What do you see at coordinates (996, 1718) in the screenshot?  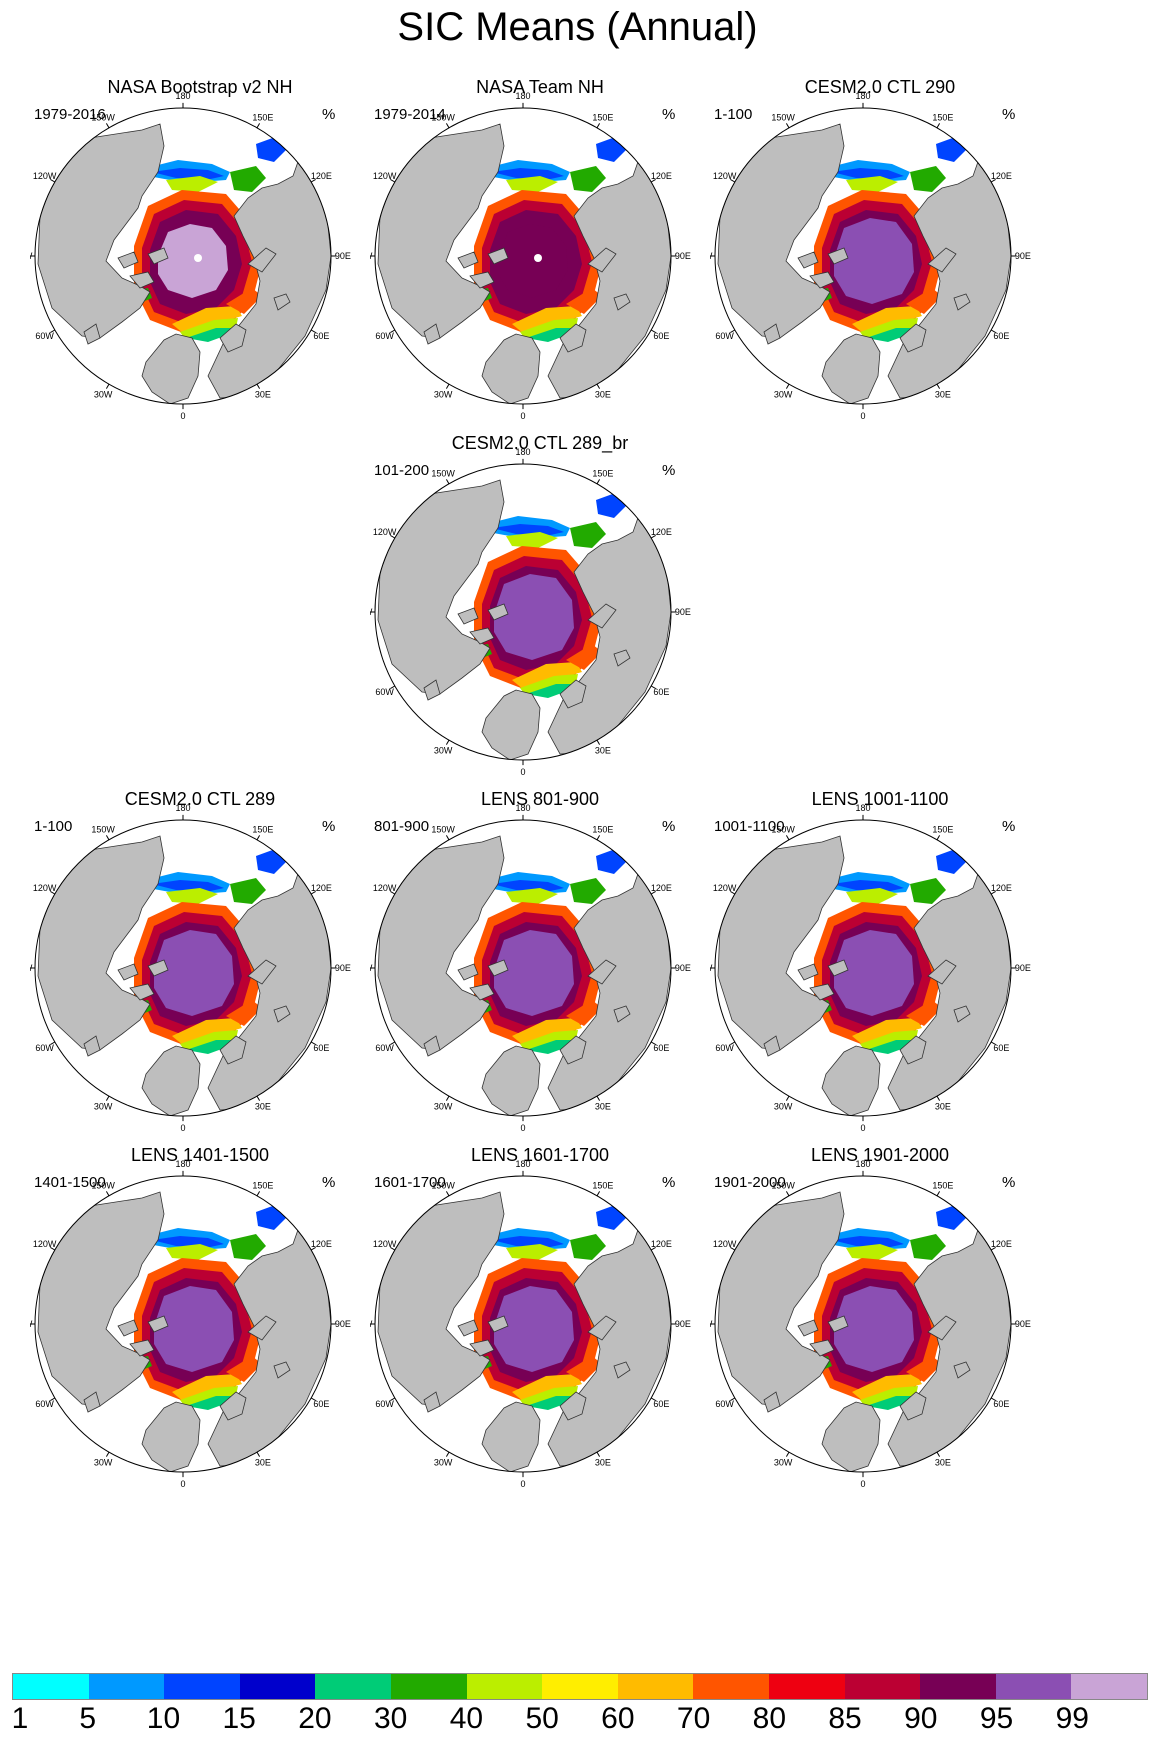 I see `colorbar-label: 95` at bounding box center [996, 1718].